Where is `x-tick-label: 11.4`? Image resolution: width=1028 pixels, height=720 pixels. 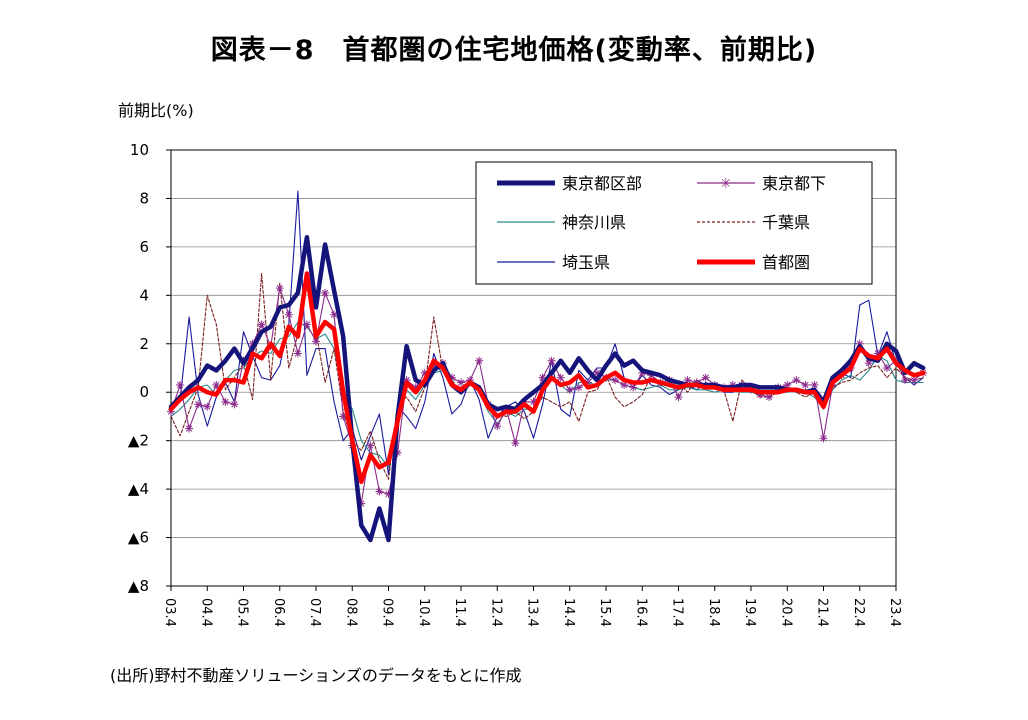 x-tick-label: 11.4 is located at coordinates (459, 612).